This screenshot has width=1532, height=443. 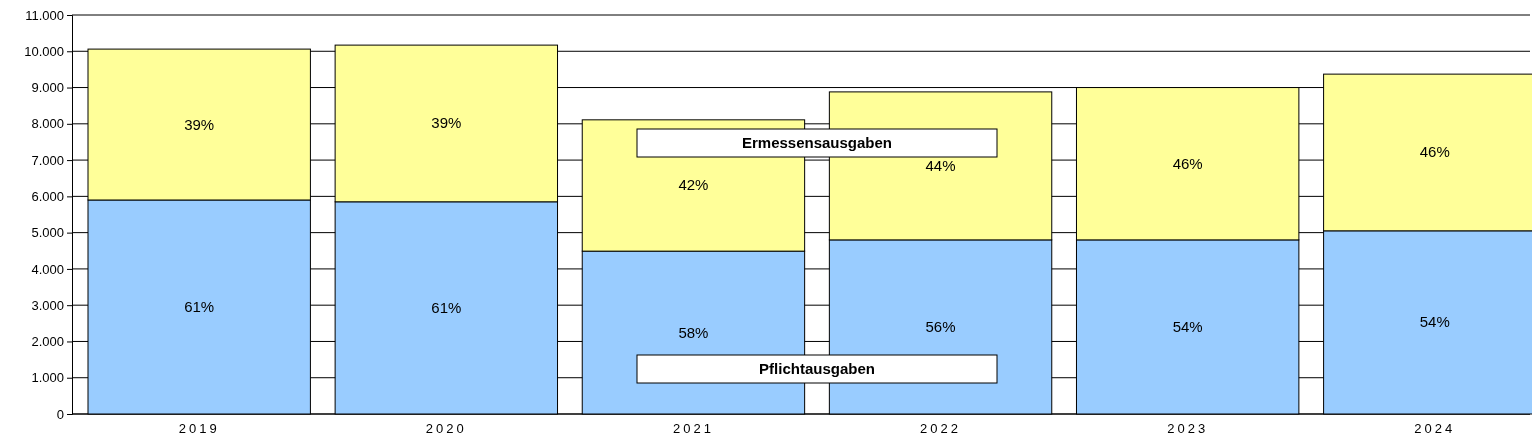 I want to click on y-tick-label: 4.000, so click(x=47, y=269).